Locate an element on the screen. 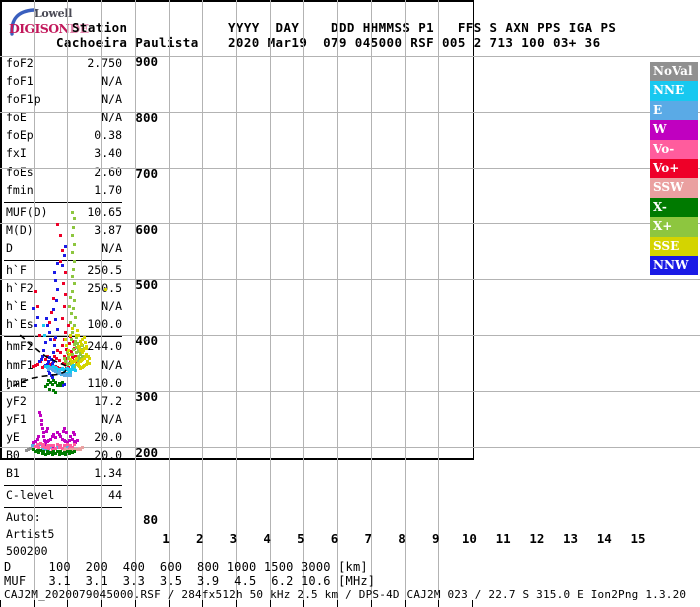 The image size is (700, 607). legend-item-noval: NoVal is located at coordinates (674, 72).